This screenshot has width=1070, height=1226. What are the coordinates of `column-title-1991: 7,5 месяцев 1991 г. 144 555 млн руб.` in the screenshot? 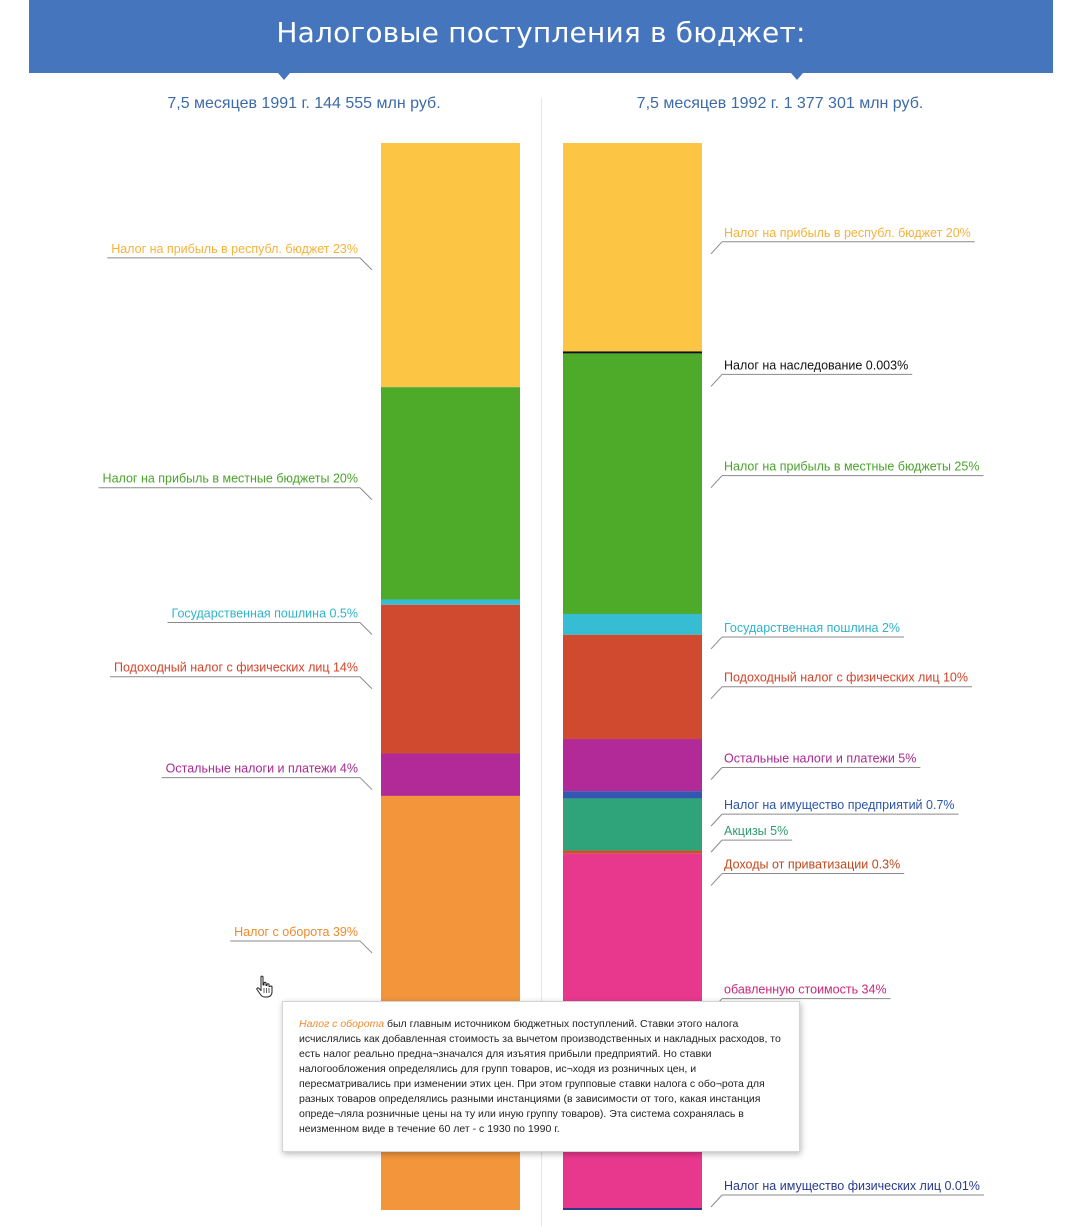 It's located at (304, 103).